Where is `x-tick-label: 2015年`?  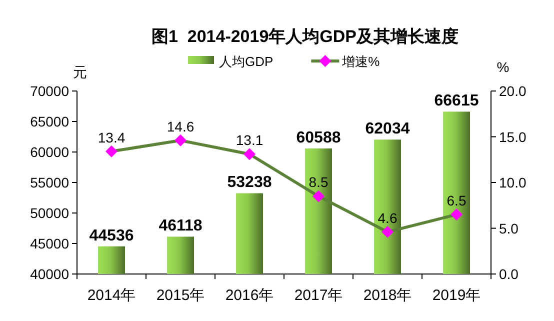
x-tick-label: 2015年 is located at coordinates (180, 295).